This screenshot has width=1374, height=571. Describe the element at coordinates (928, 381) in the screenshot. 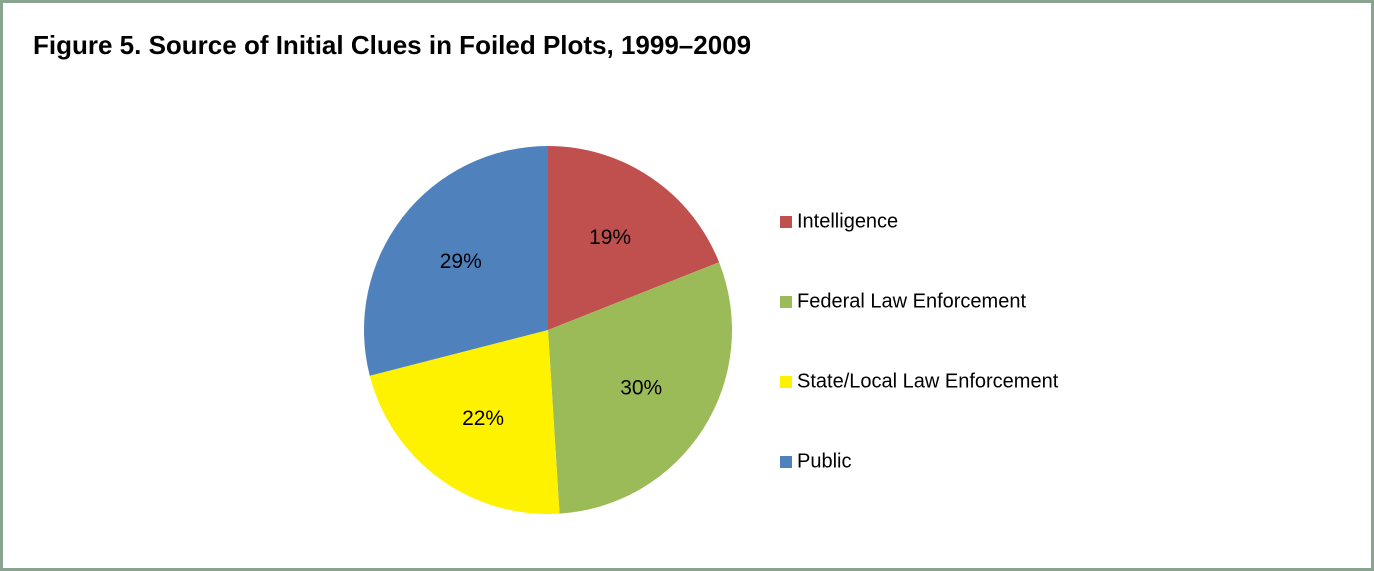

I see `legend-label: State/Local Law Enforcement` at that location.